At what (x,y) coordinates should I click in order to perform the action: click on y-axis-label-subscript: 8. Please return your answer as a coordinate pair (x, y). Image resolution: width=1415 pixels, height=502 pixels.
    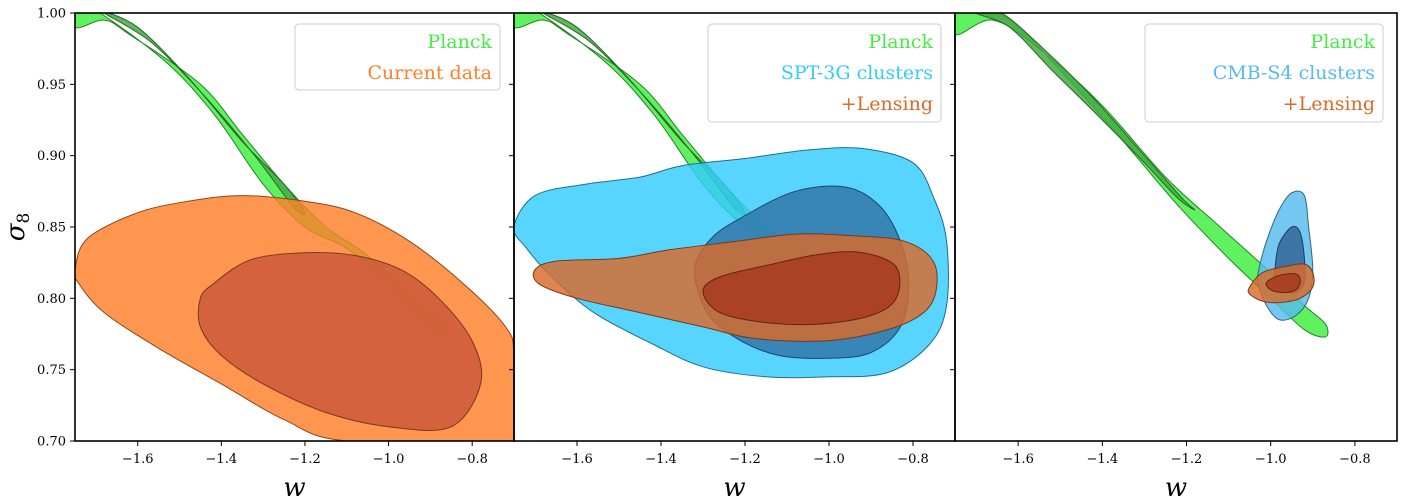
    Looking at the image, I should click on (24, 218).